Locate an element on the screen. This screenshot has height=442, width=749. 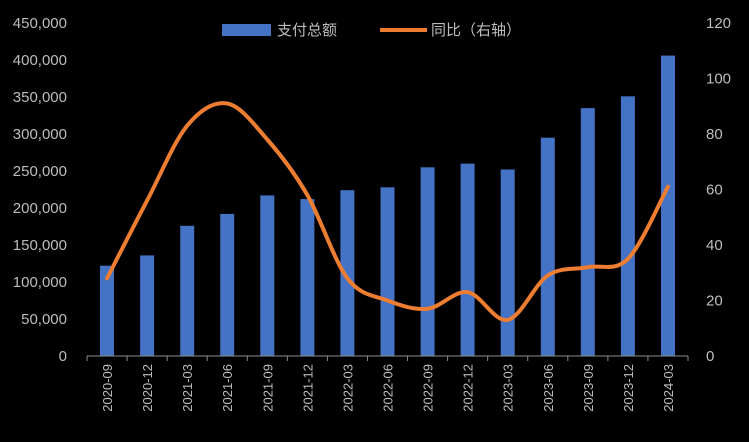
y-right-tick-label: 20 is located at coordinates (714, 301).